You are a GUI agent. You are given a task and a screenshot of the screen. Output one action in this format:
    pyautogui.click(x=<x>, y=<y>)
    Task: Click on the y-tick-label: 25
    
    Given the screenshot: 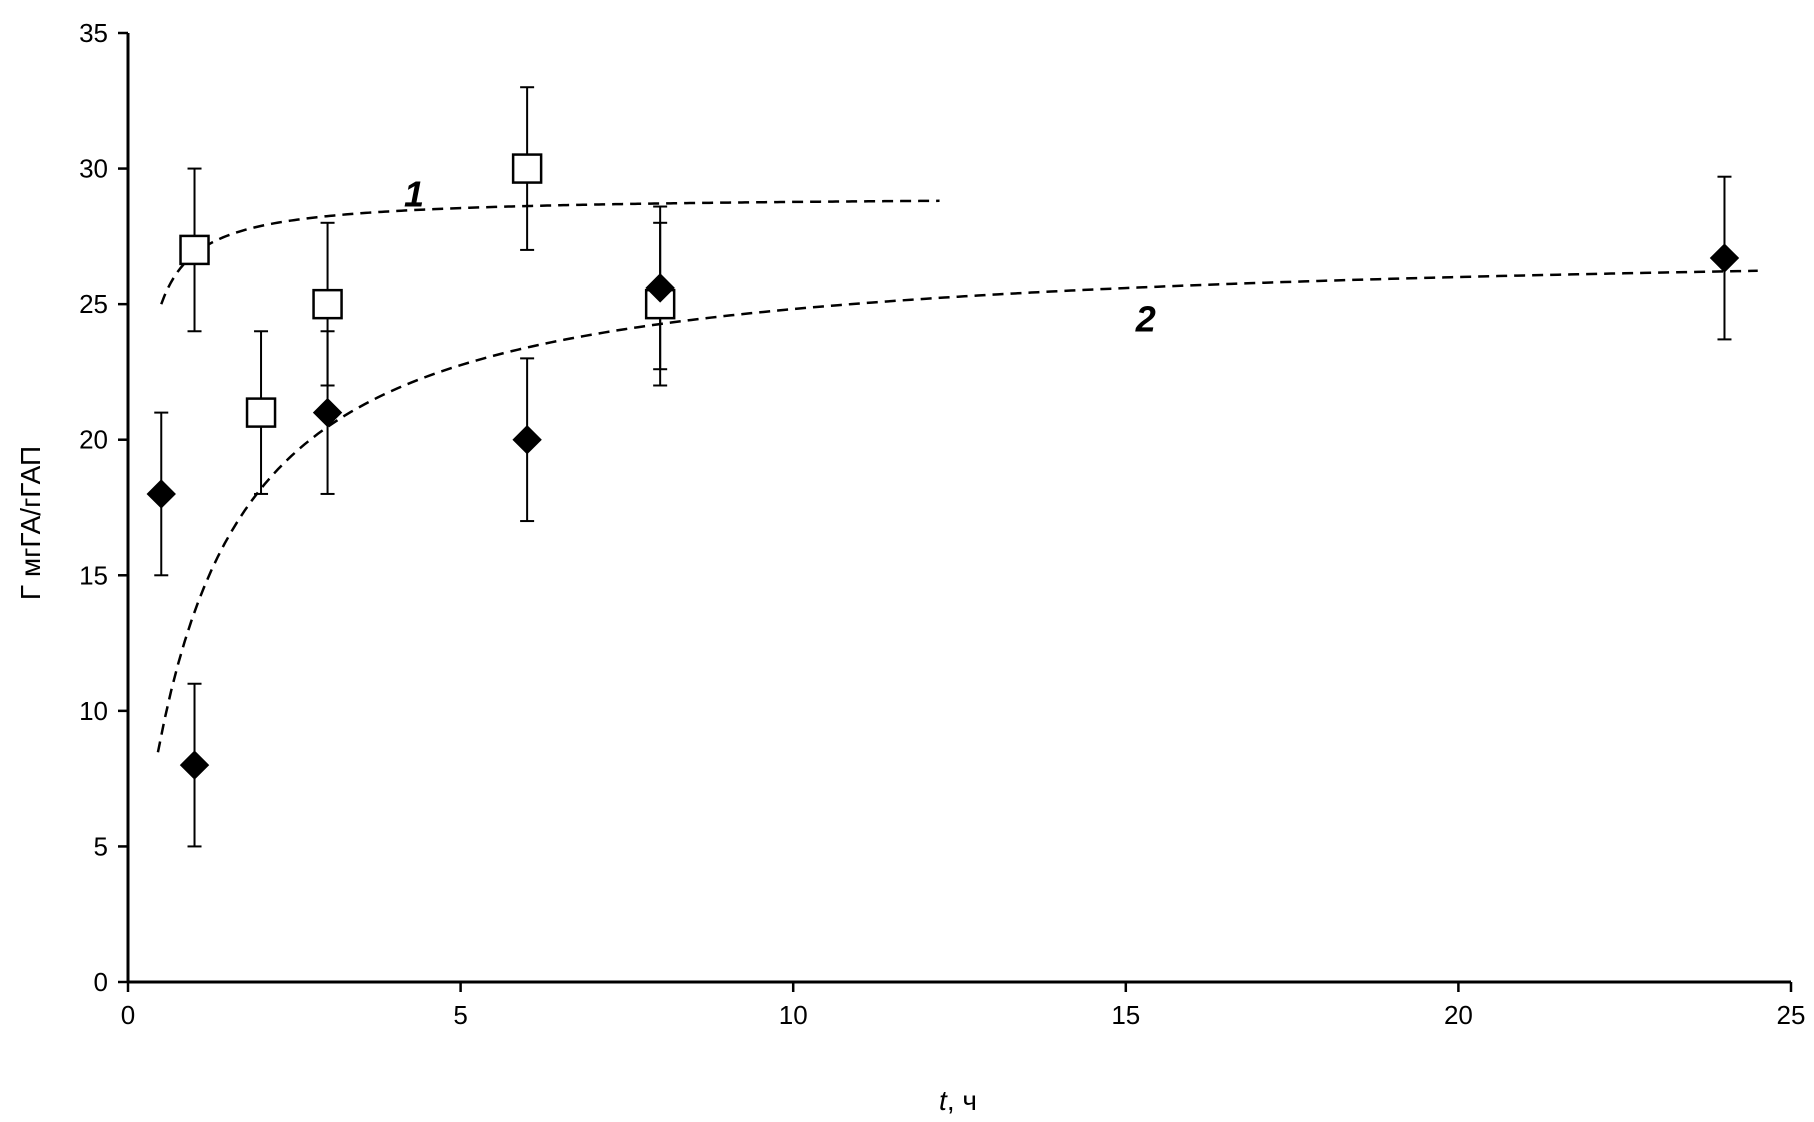 What is the action you would take?
    pyautogui.click(x=93, y=304)
    